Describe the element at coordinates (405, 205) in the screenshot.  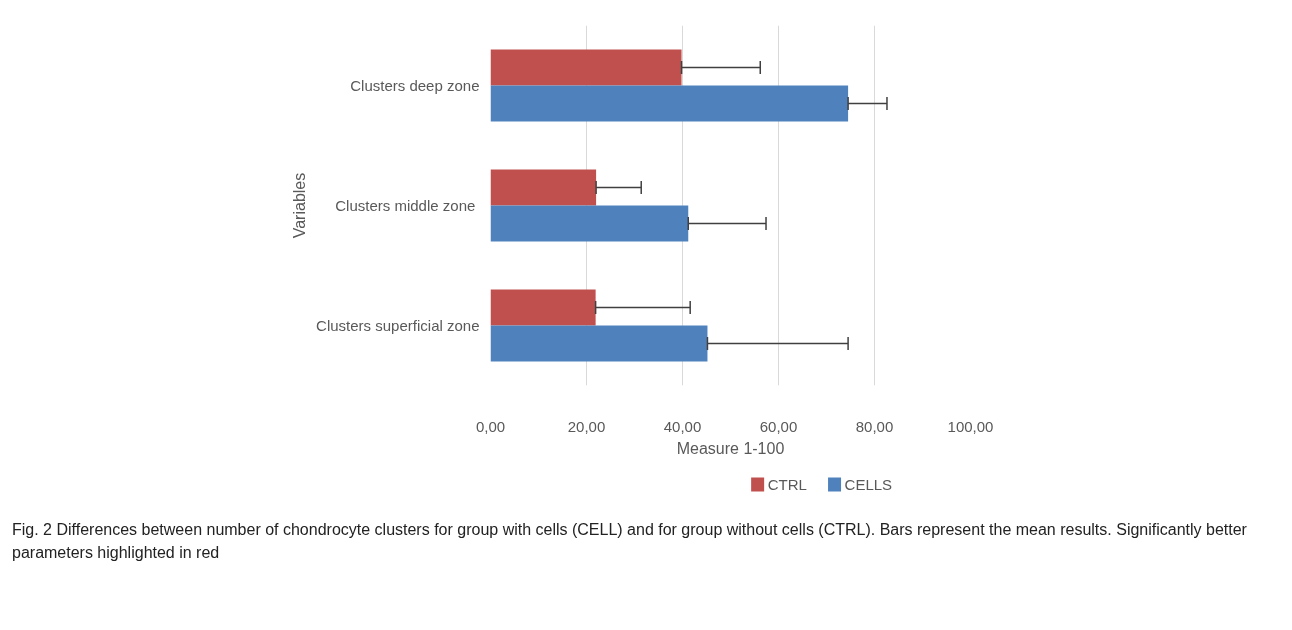
I see `y-tick-label: Clusters middle zone` at that location.